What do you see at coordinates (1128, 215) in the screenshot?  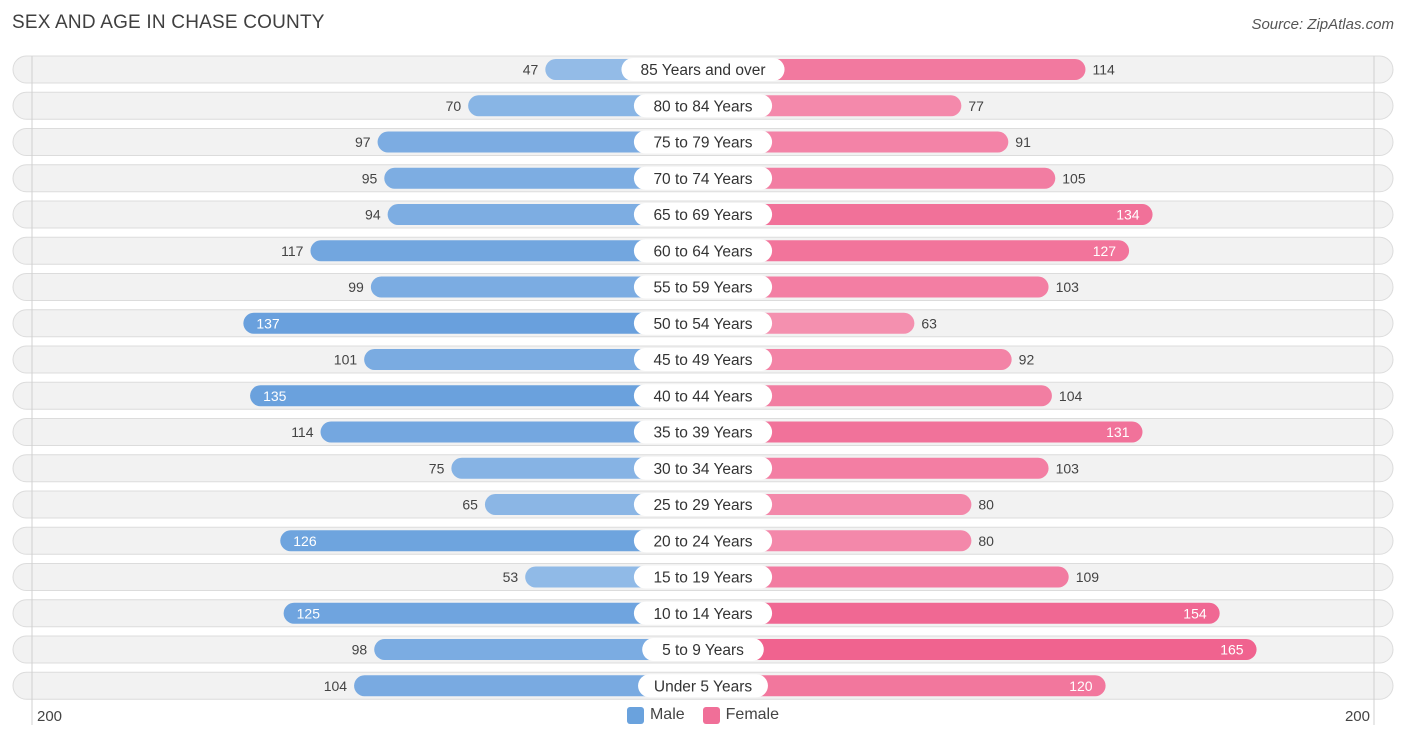 I see `female-value-label: 134` at bounding box center [1128, 215].